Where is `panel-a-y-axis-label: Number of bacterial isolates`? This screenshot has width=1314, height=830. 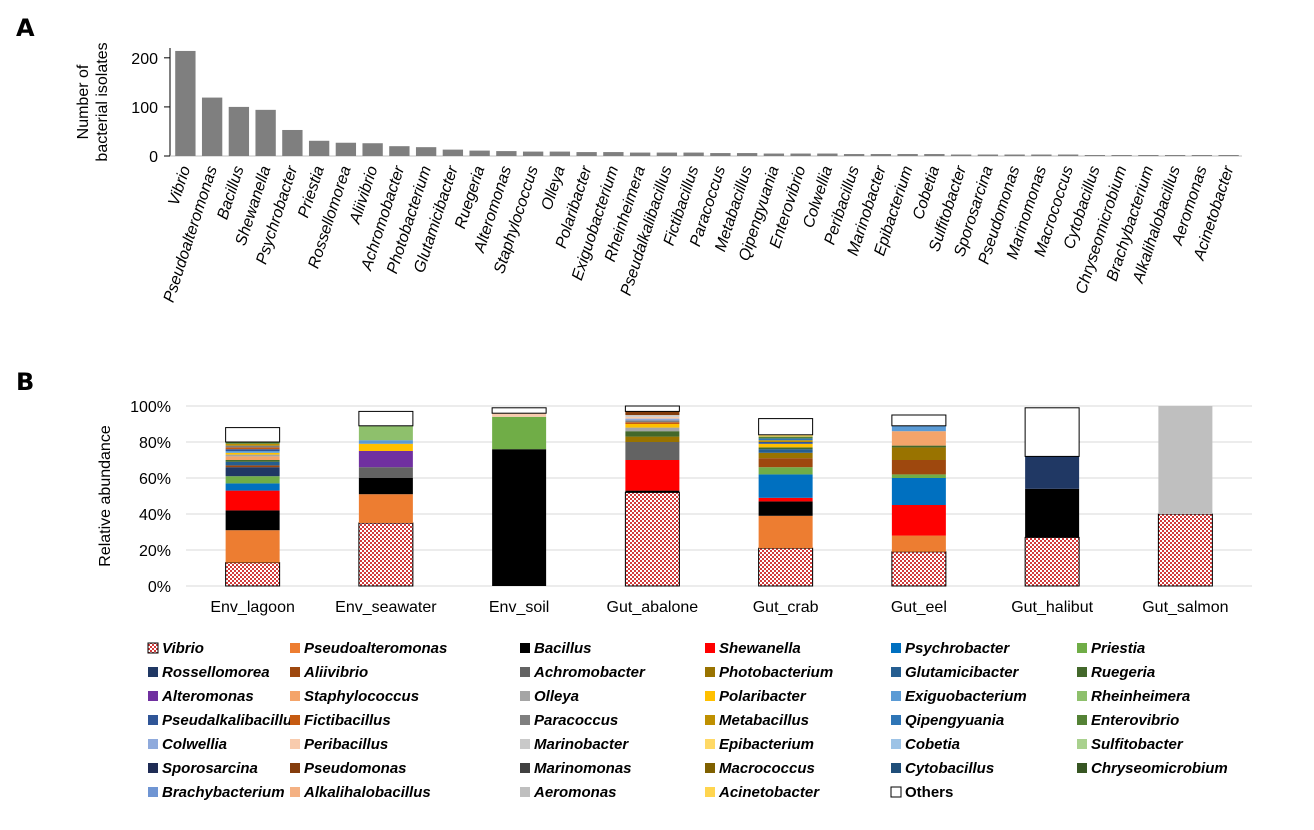 panel-a-y-axis-label: Number of bacterial isolates is located at coordinates (93, 101).